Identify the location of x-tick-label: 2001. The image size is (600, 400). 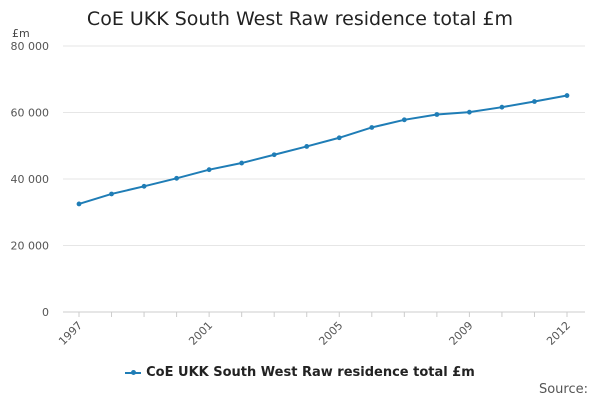
(200, 333).